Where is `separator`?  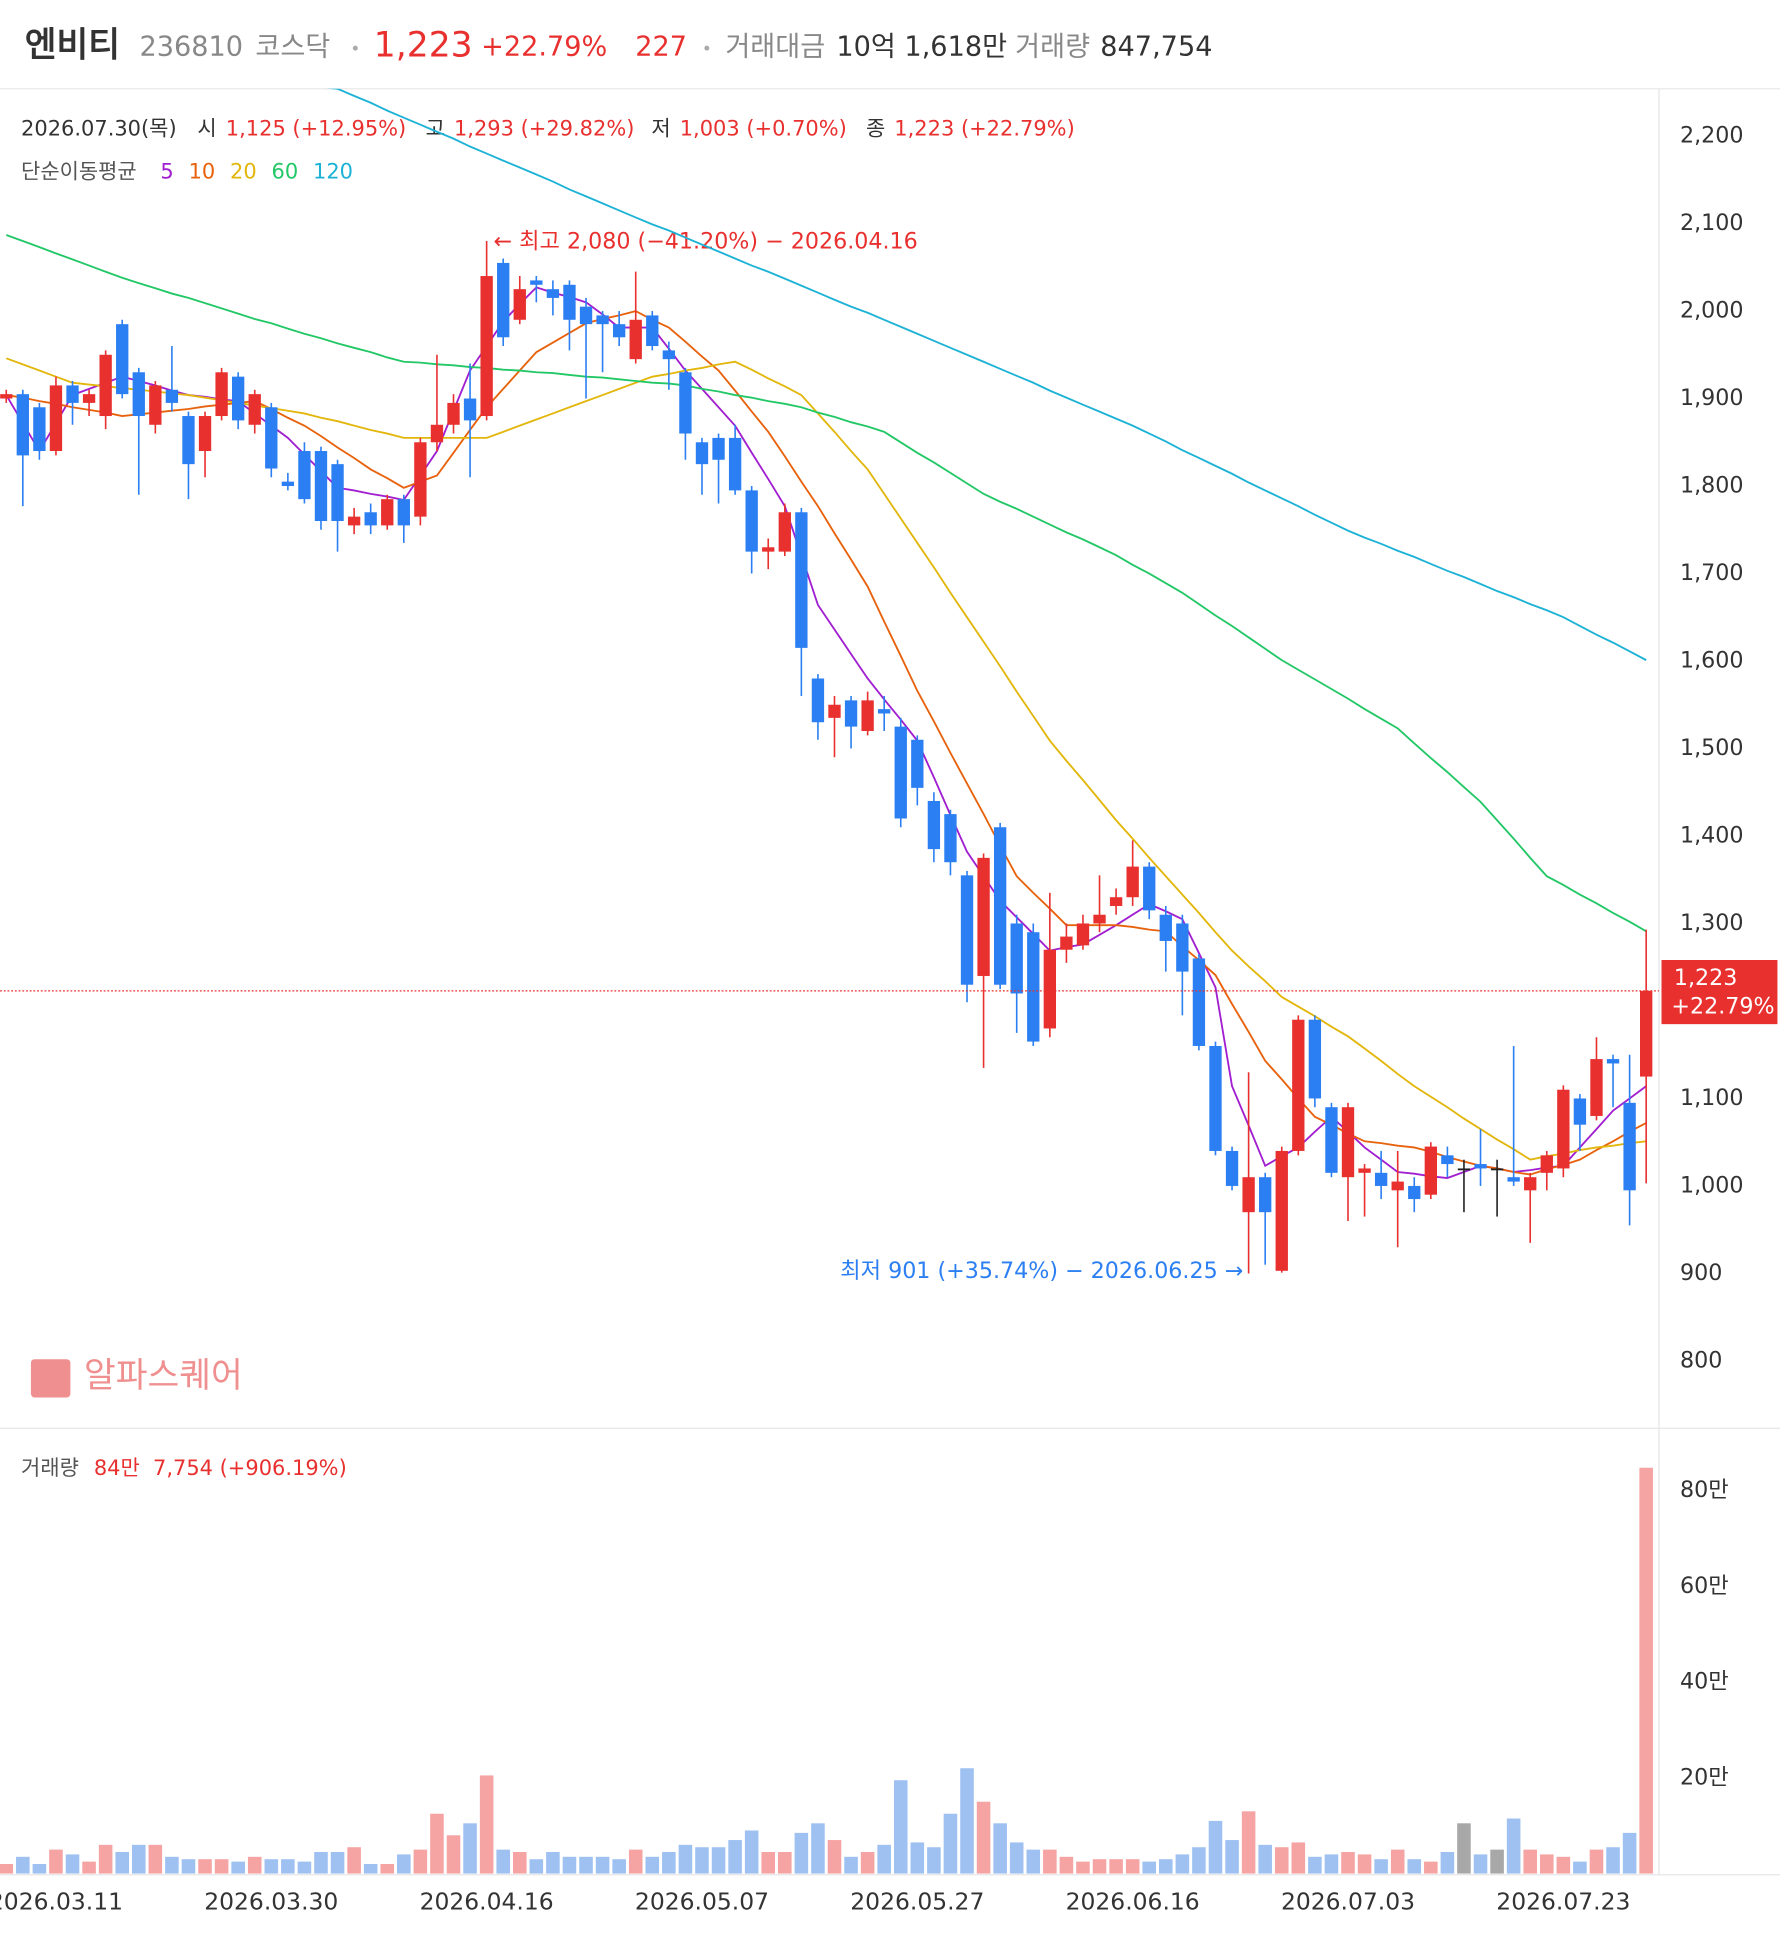
separator is located at coordinates (707, 48).